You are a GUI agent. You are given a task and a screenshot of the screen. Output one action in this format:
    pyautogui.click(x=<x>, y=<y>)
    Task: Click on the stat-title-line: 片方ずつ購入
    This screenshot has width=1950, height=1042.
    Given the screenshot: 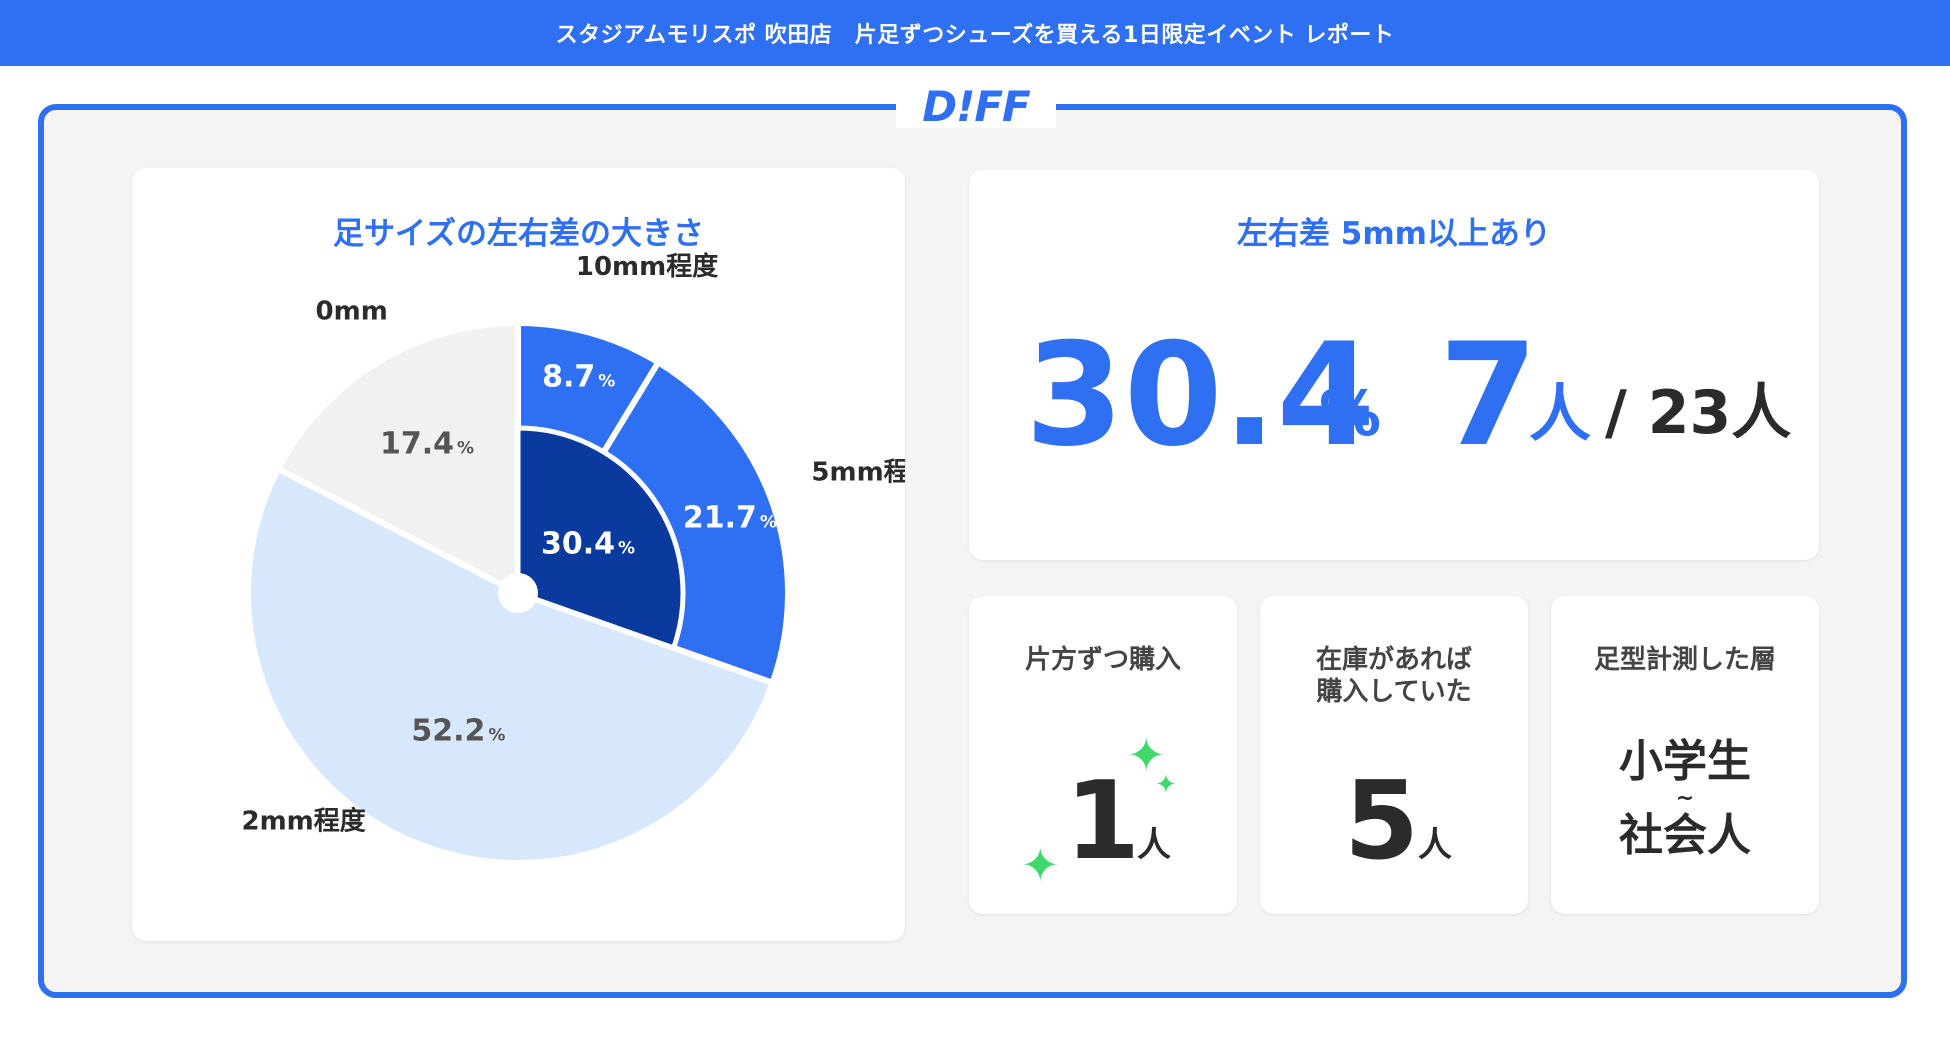 What is the action you would take?
    pyautogui.click(x=1102, y=660)
    